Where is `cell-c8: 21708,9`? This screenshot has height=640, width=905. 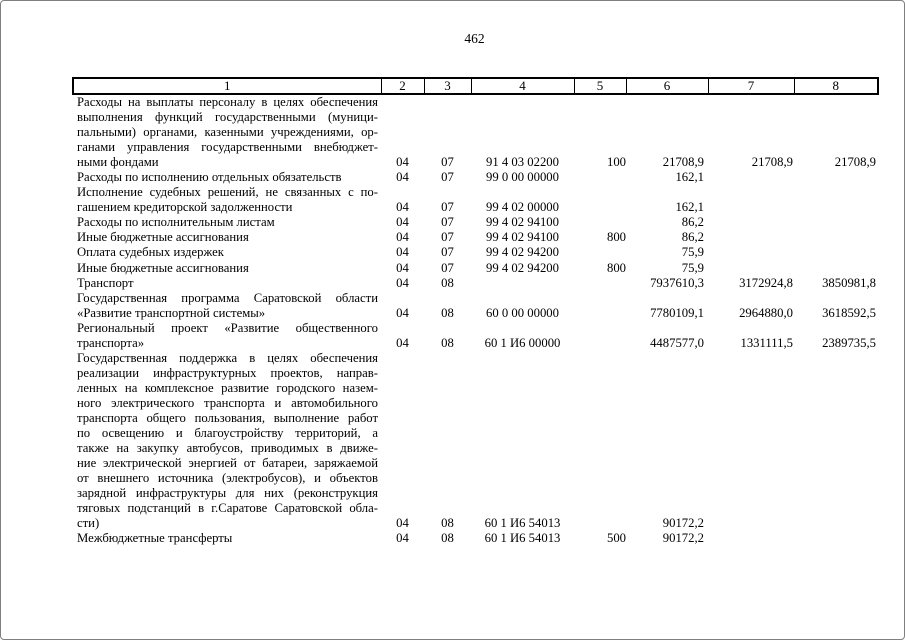 cell-c8: 21708,9 is located at coordinates (855, 162).